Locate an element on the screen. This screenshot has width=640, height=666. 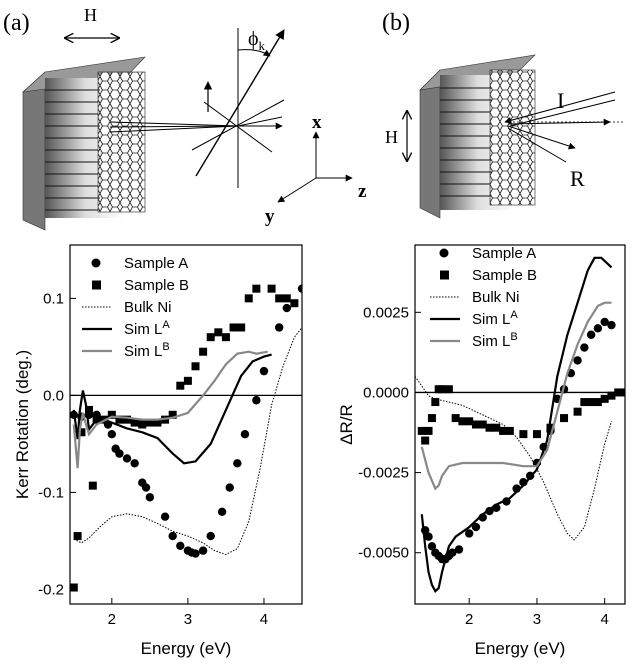
sample-block-b is located at coordinates (477, 136).